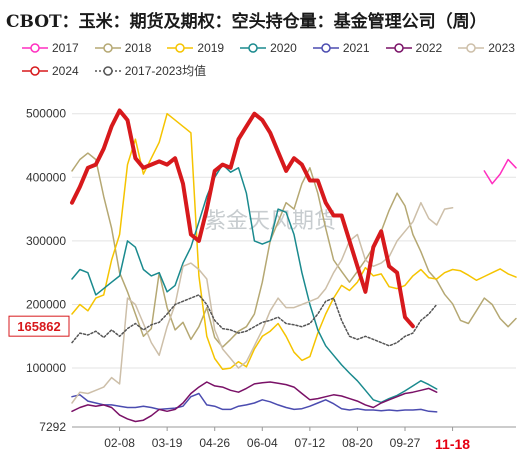  What do you see at coordinates (262, 443) in the screenshot?
I see `x-tick-label: 06-04` at bounding box center [262, 443].